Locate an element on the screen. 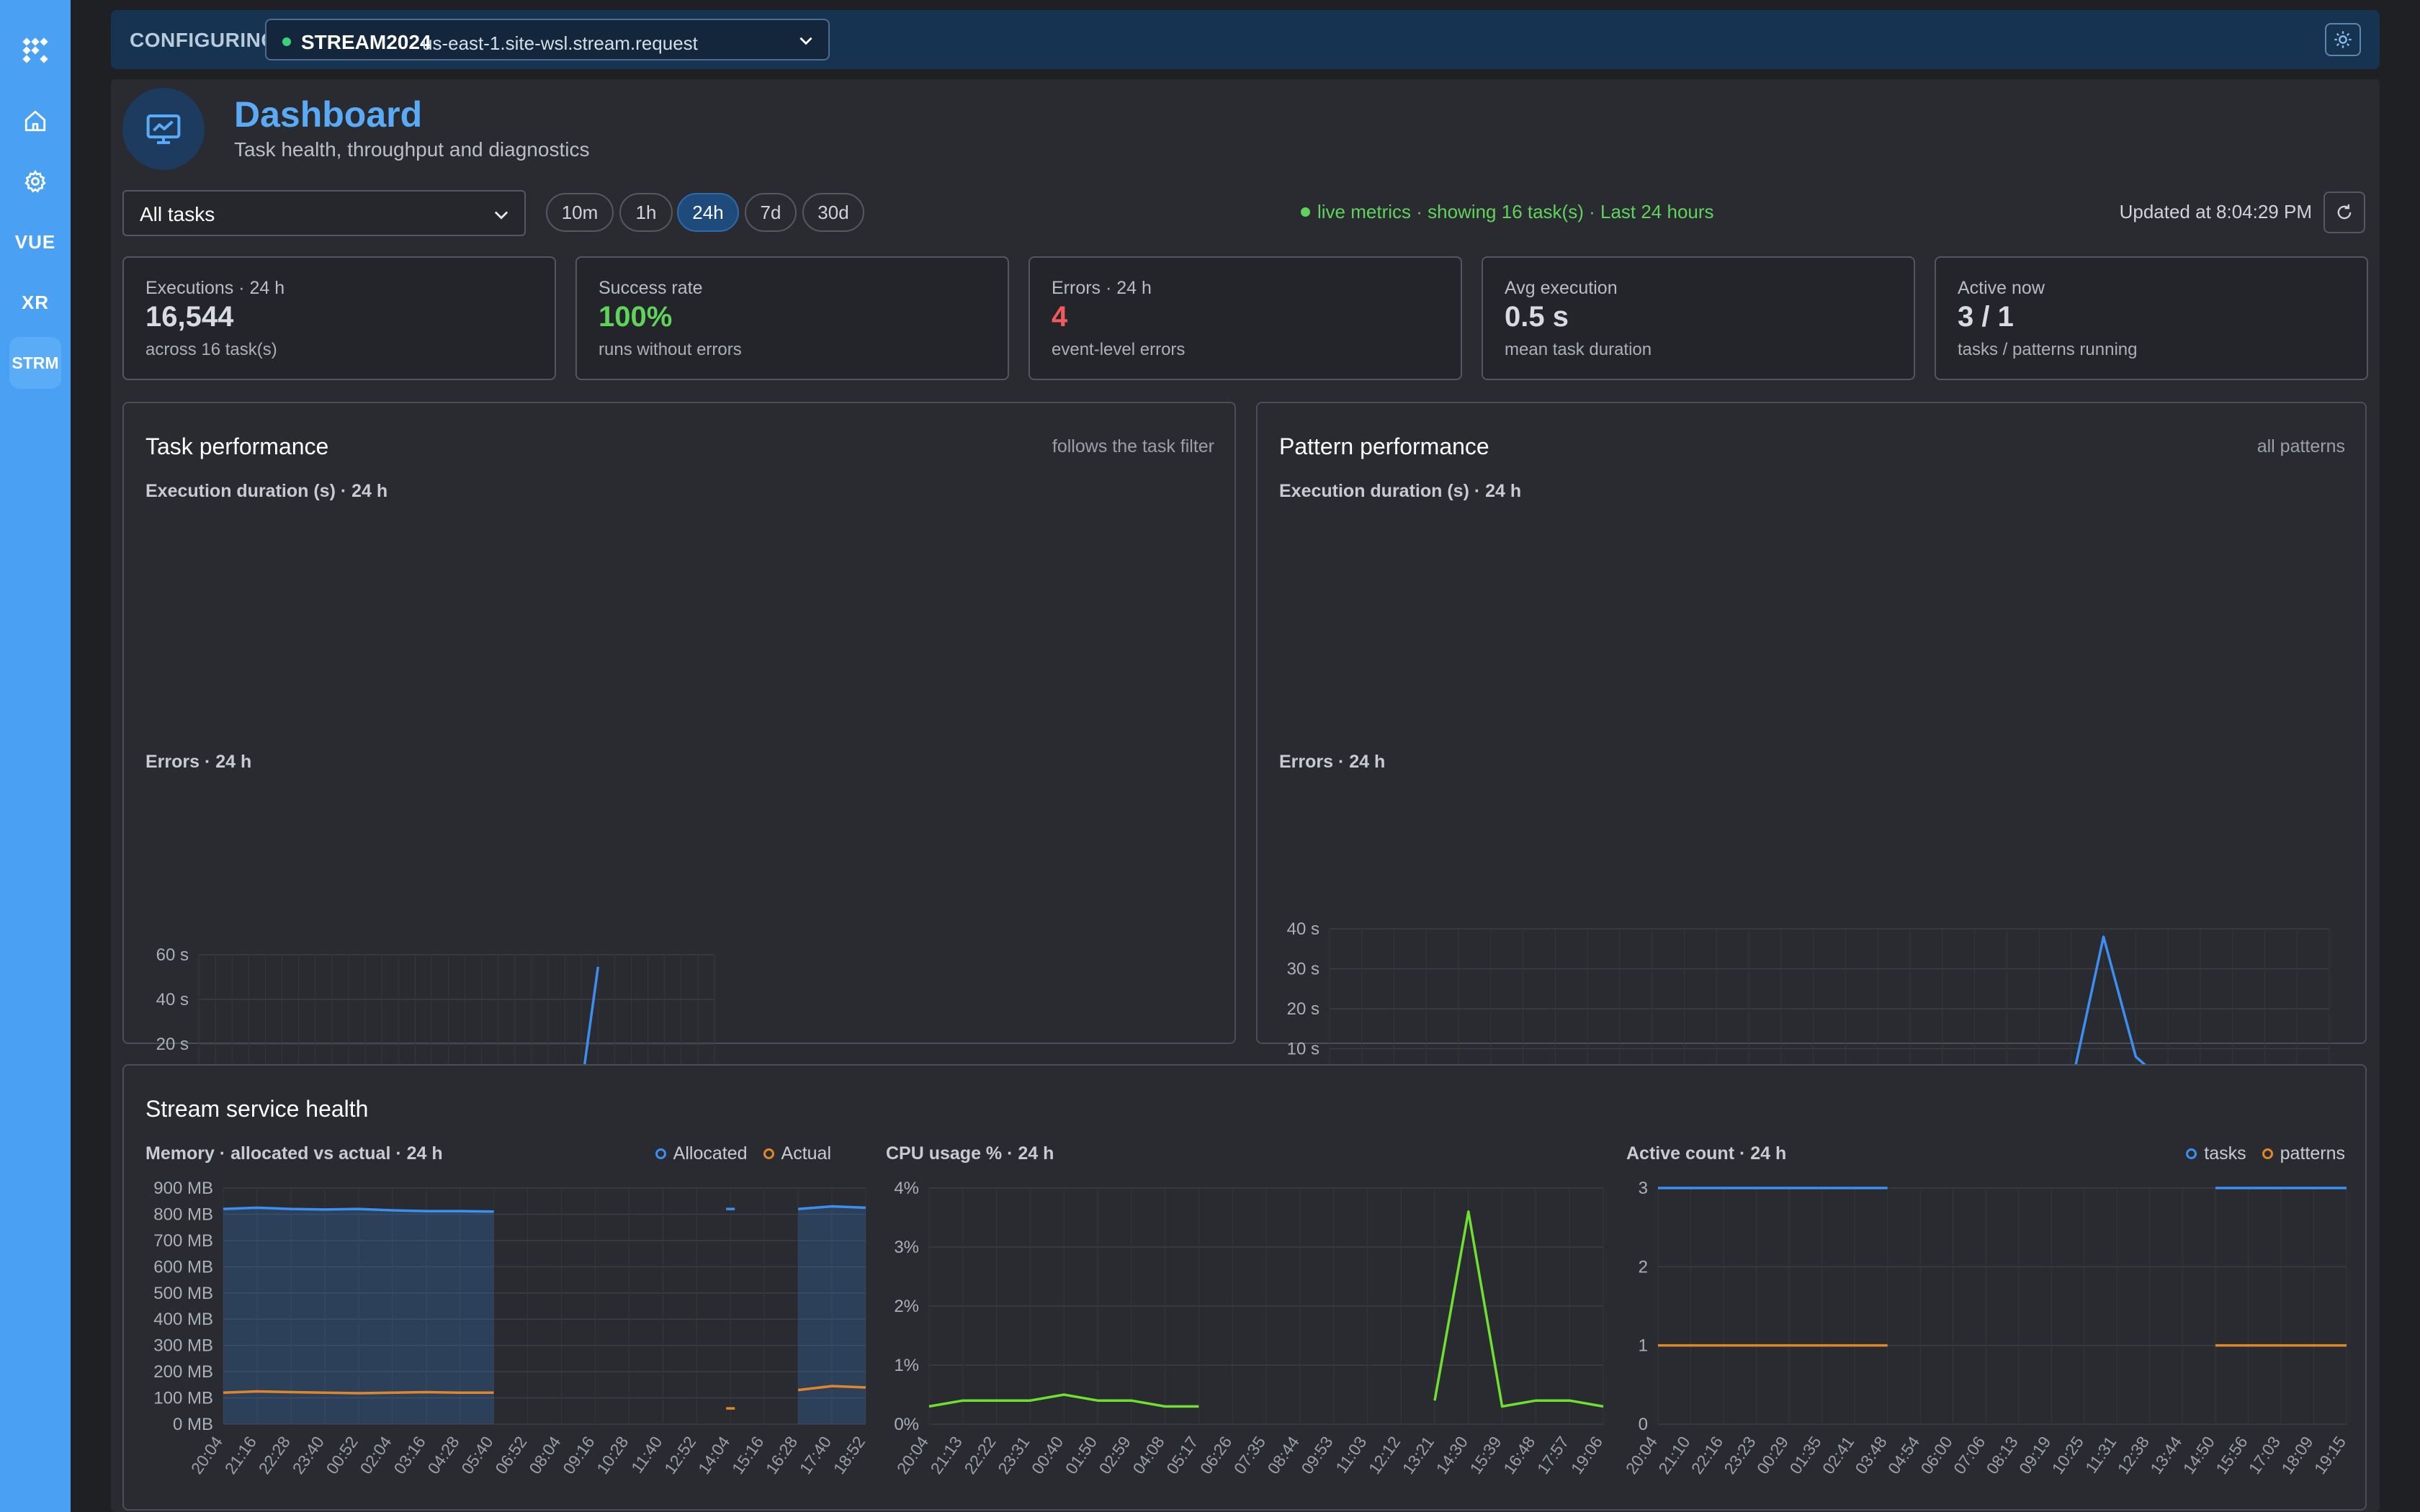 Image resolution: width=2420 pixels, height=1512 pixels. y-tick-label: 2 is located at coordinates (1643, 1267).